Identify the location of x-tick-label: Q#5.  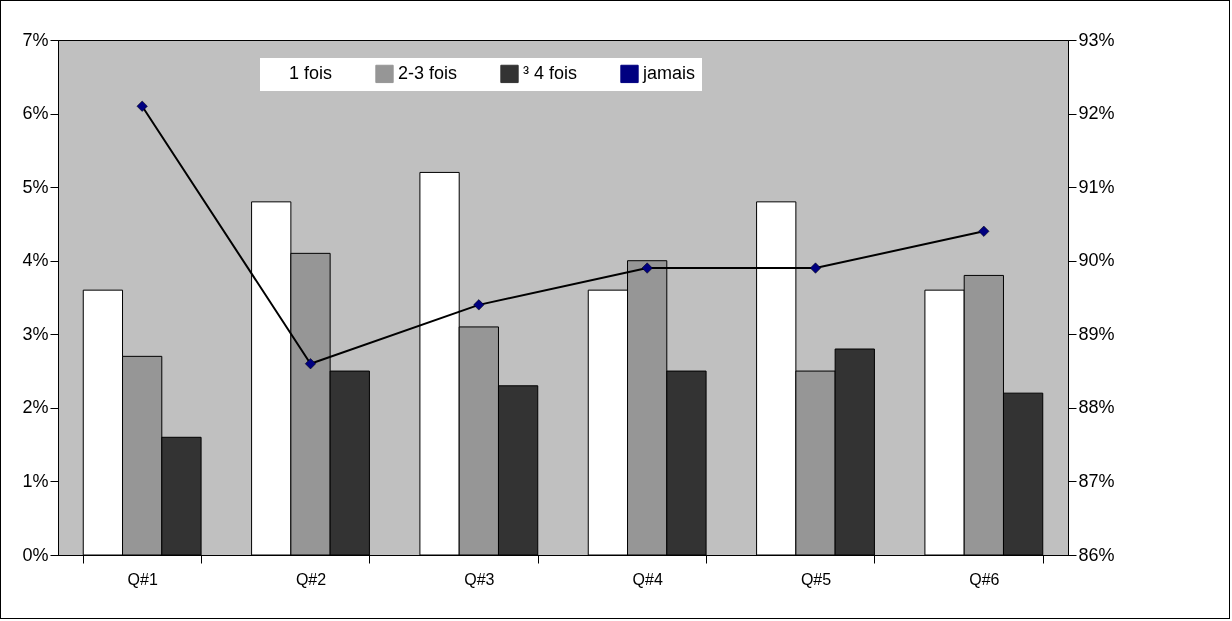
(816, 579).